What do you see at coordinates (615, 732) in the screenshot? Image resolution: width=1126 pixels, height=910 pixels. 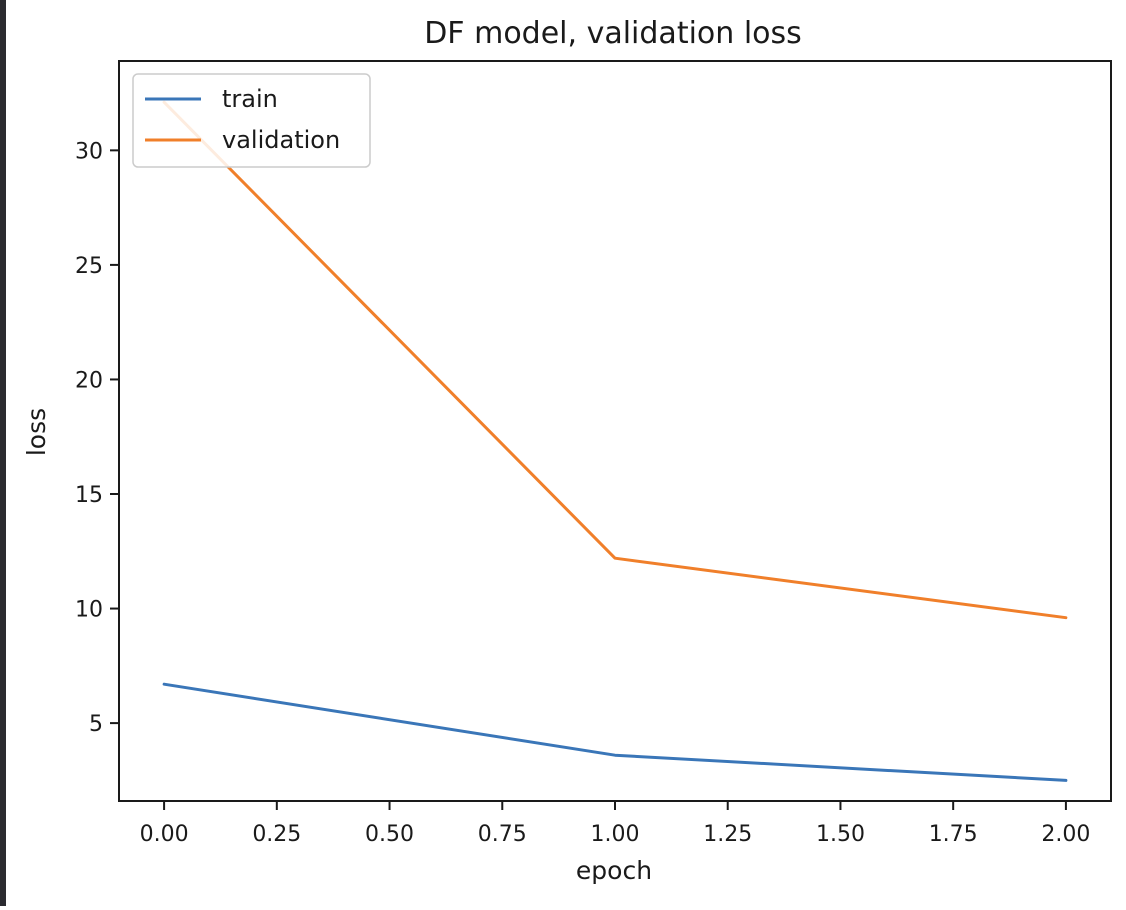 I see `series-line-train` at bounding box center [615, 732].